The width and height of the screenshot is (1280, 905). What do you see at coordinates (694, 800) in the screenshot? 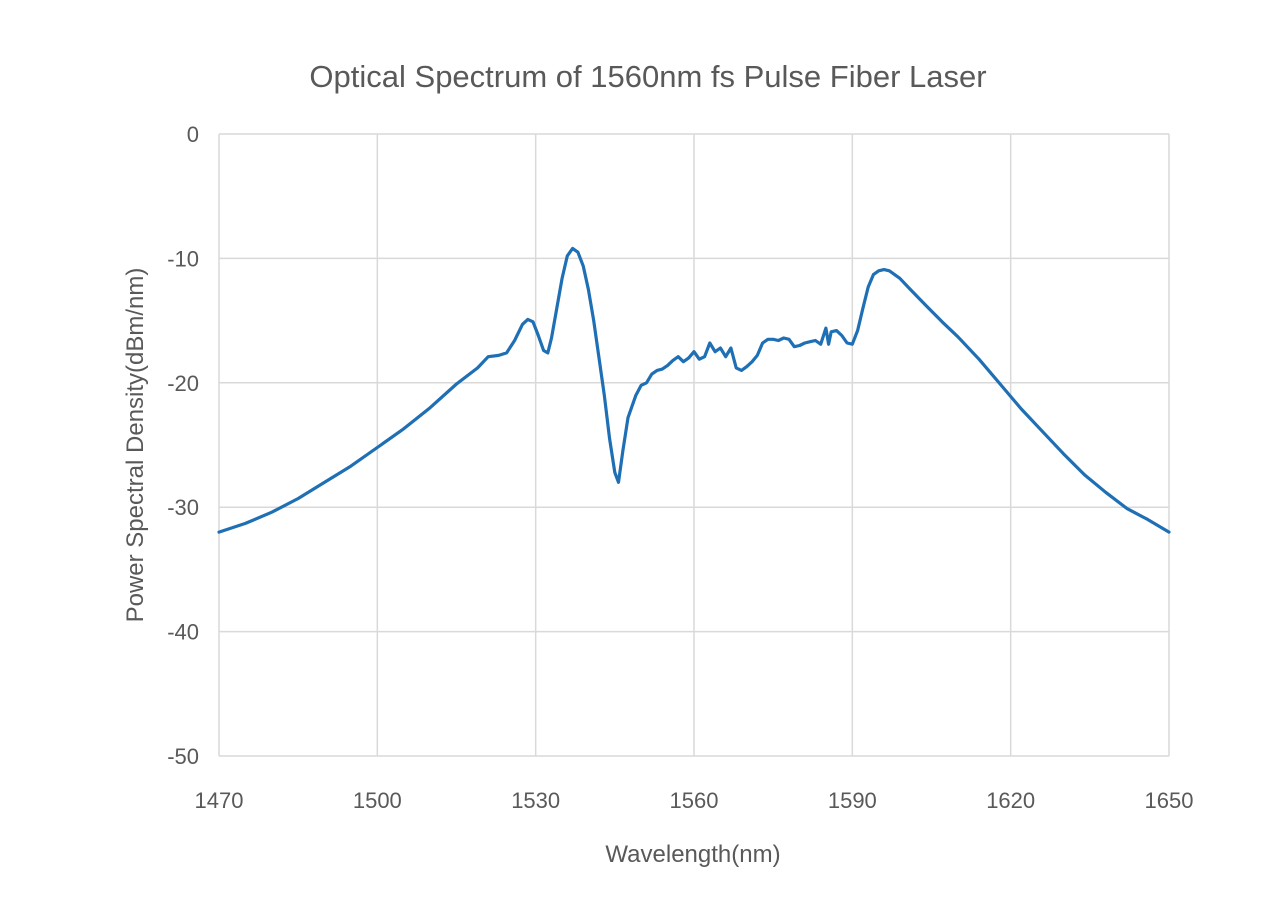
I see `x-tick-label: 1560` at bounding box center [694, 800].